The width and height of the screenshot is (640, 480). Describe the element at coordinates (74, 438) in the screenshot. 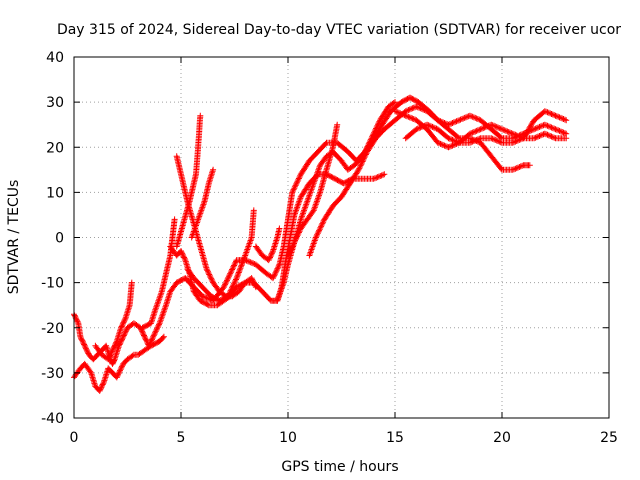

I see `x-tick-label: 0` at that location.